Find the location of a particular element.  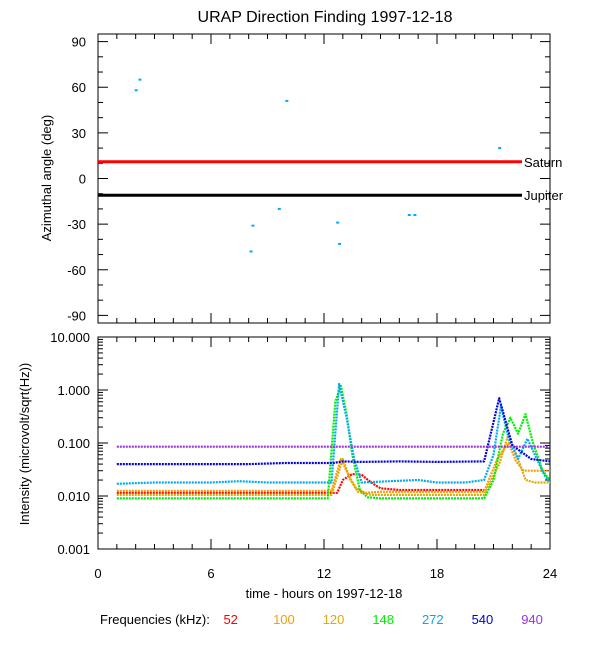

bottom-y-tick-label: 0.001 is located at coordinates (73, 549).